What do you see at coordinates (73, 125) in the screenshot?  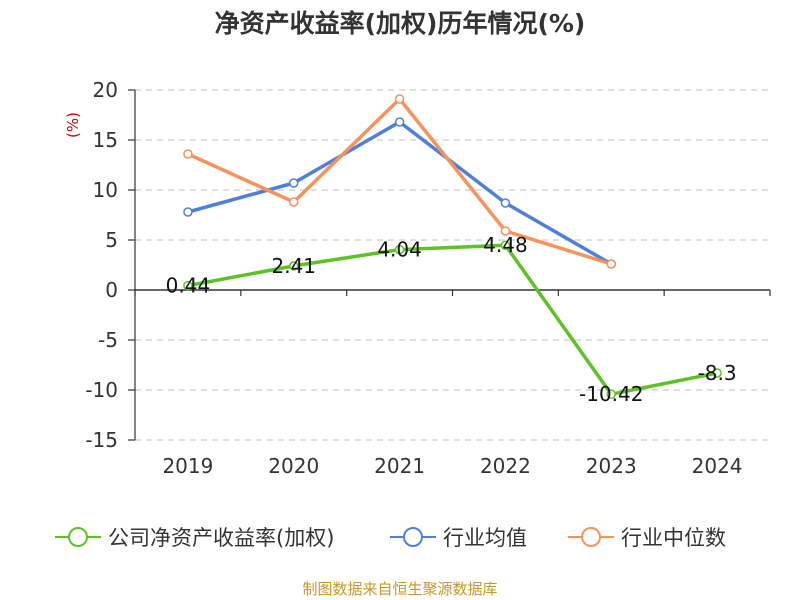 I see `y-axis-label: (%)` at bounding box center [73, 125].